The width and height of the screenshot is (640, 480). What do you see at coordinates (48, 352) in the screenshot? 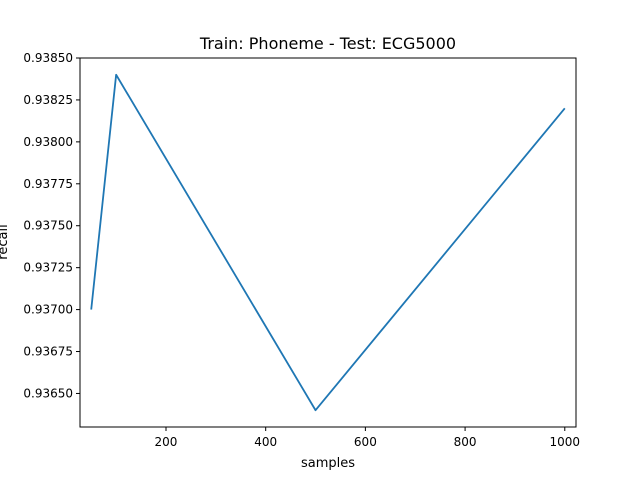
I see `y-tick-label: 0.93675` at bounding box center [48, 352].